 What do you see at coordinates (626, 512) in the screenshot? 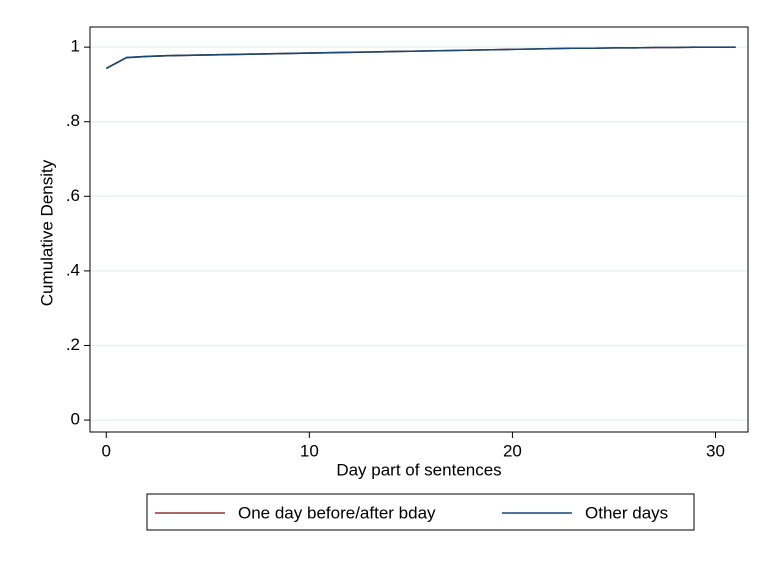
I see `legend-label: Other days` at bounding box center [626, 512].